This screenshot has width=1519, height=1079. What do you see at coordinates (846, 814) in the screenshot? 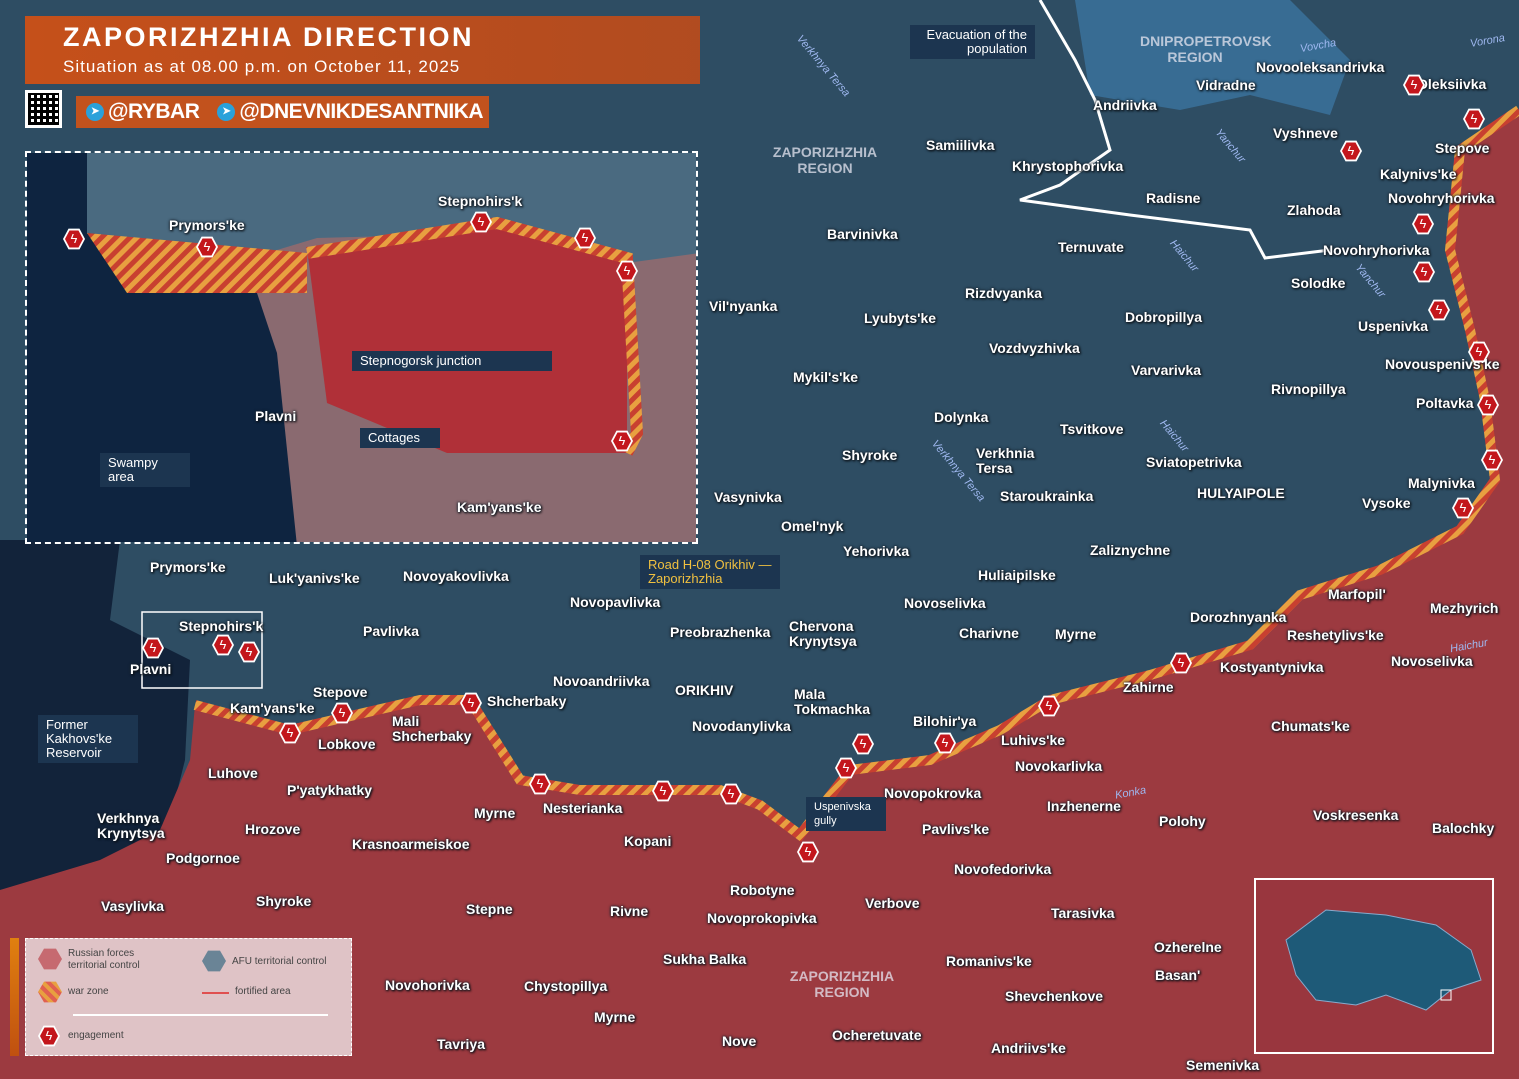
I see `gully-callout: Uspenivska gully` at bounding box center [846, 814].